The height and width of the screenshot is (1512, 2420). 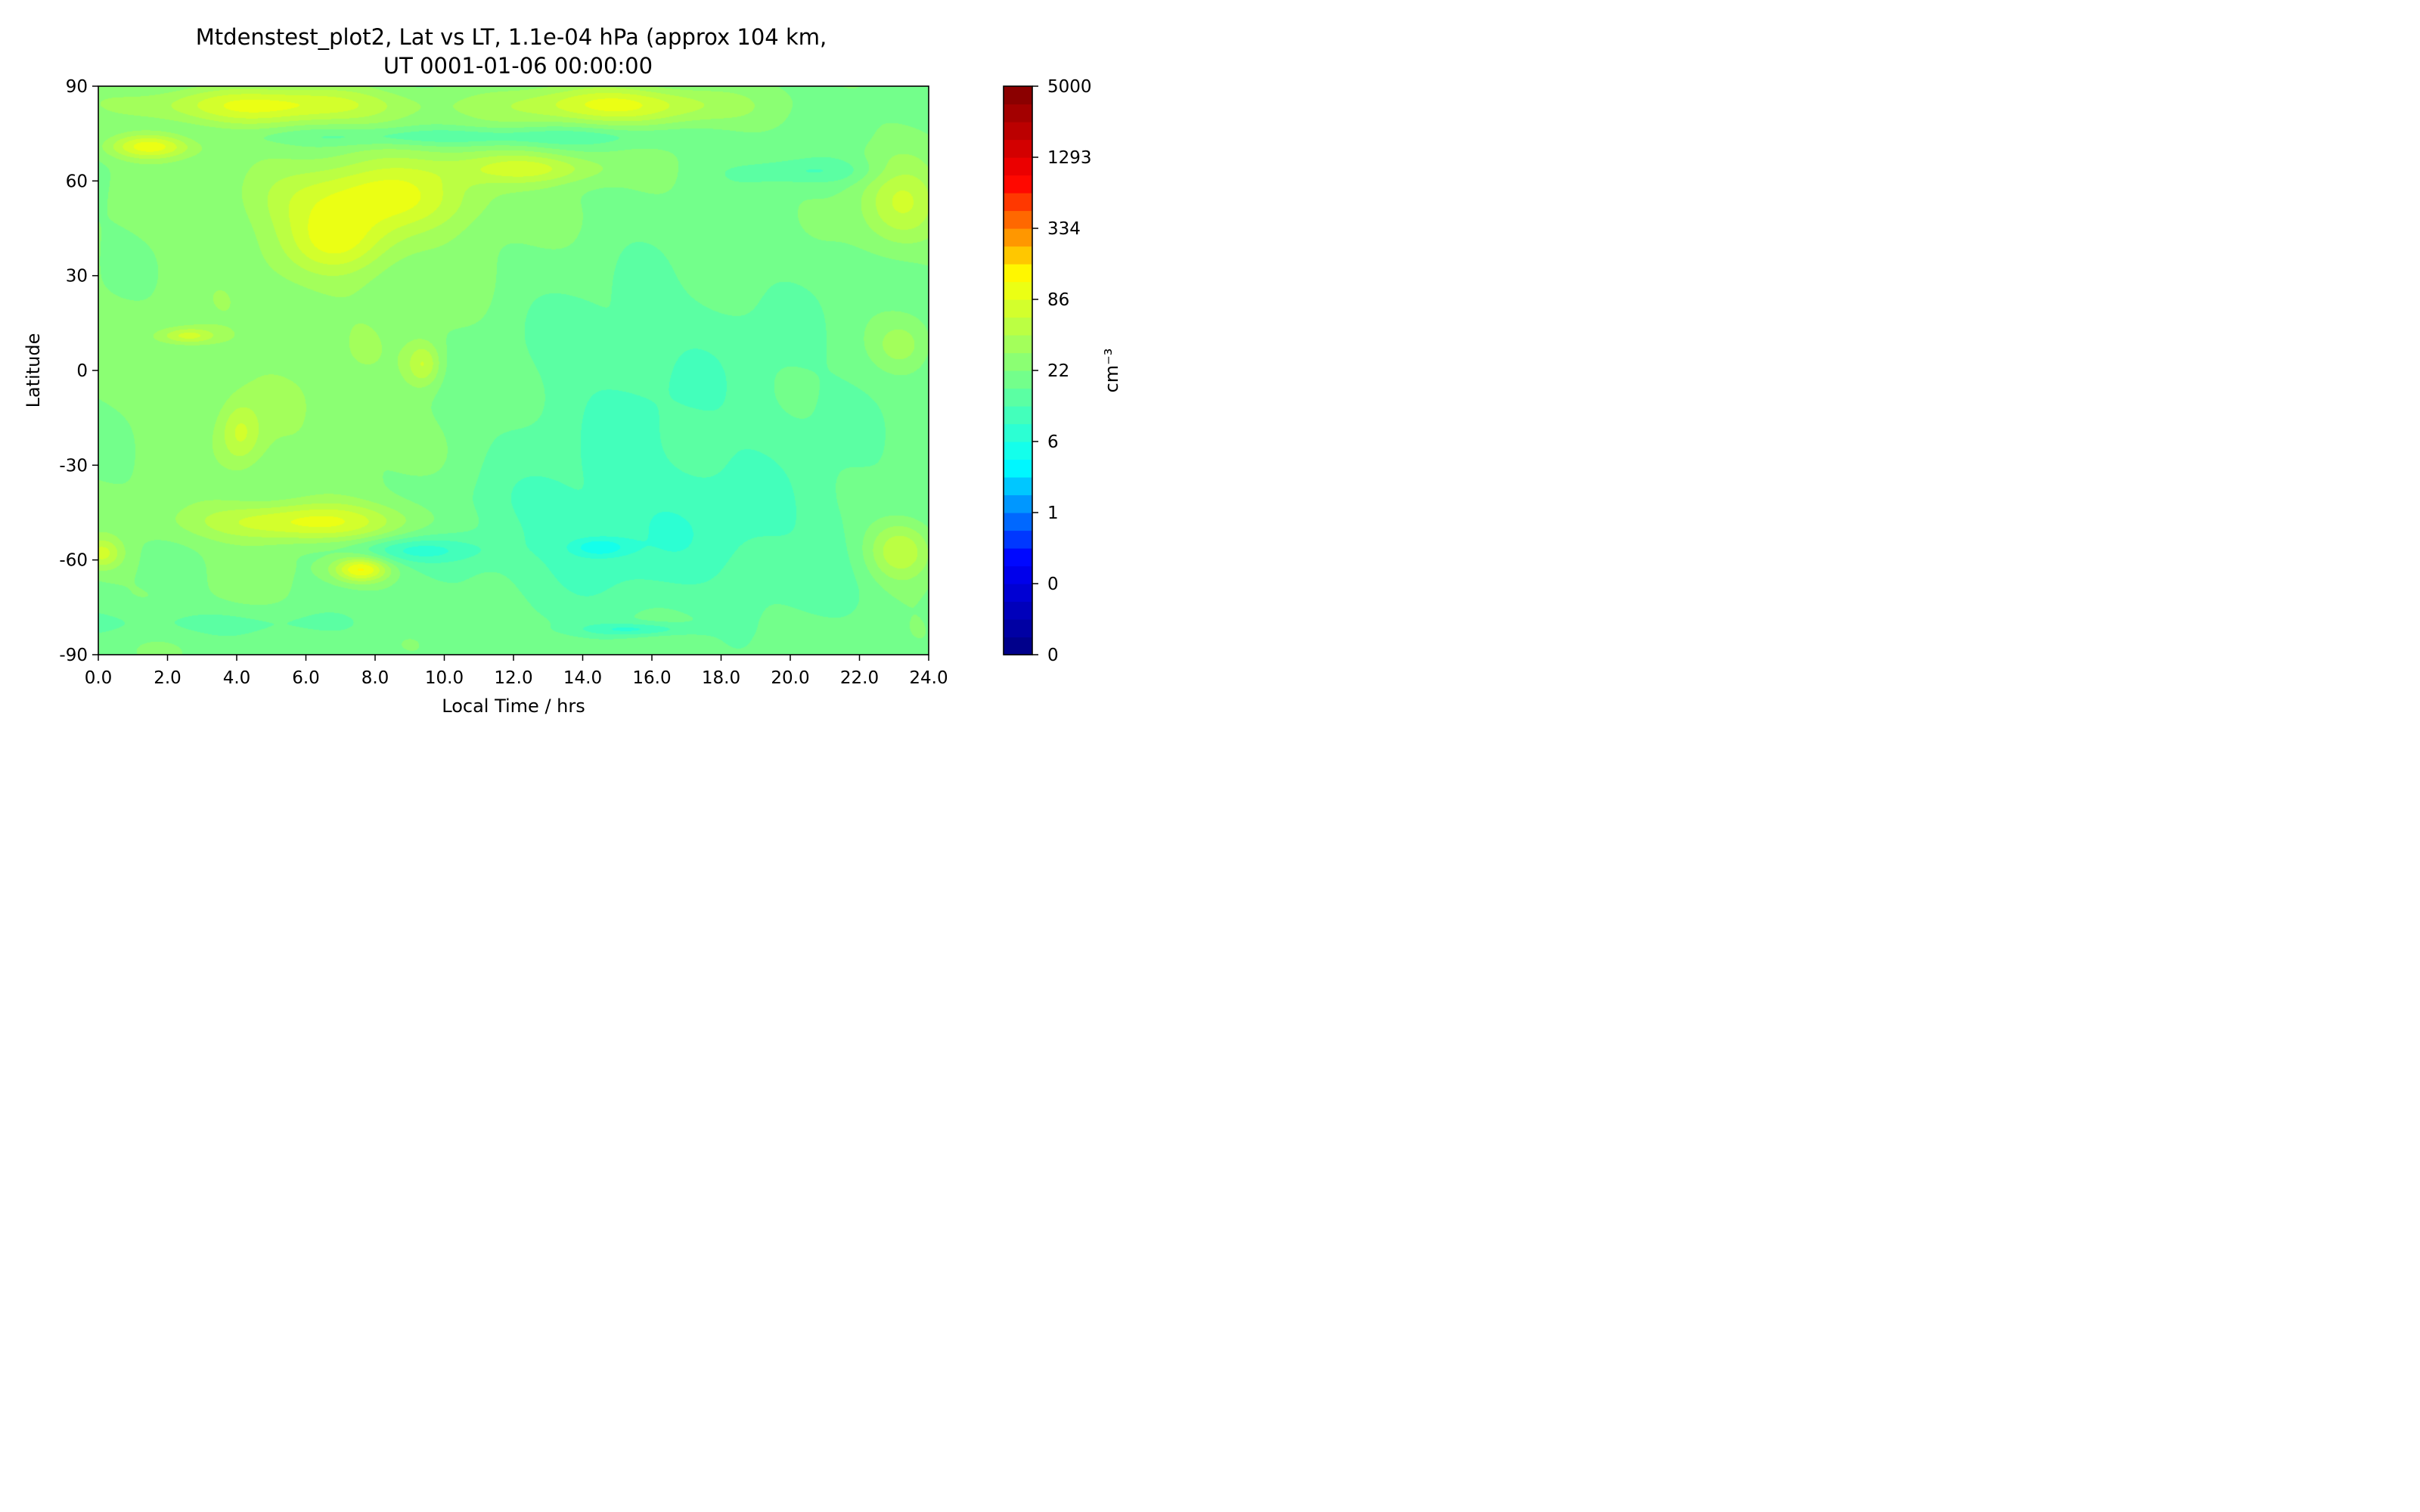 I want to click on y-axis-label: Latitude, so click(x=33, y=371).